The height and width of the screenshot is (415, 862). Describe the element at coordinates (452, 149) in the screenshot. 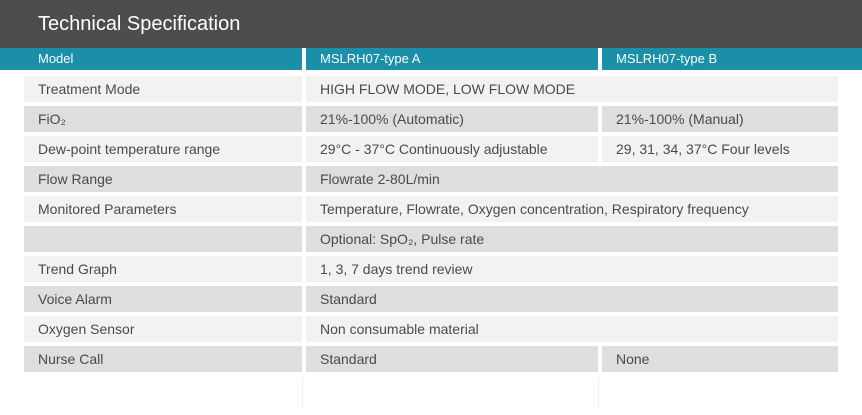

I see `row-value-type-a: 29°C - 37°C Continuously adjustable` at that location.